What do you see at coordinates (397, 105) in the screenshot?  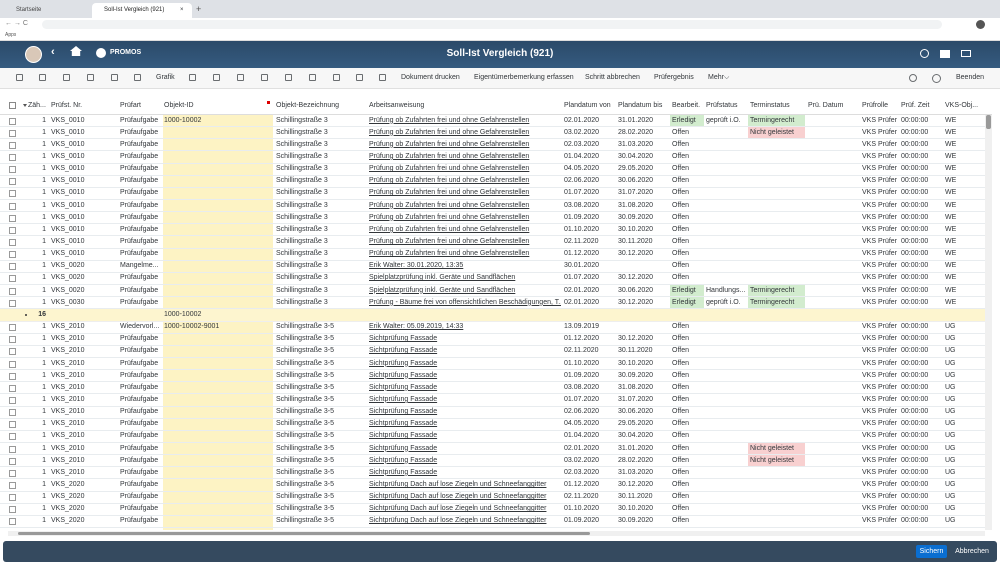 I see `column-header: Arbeitsanweisung` at bounding box center [397, 105].